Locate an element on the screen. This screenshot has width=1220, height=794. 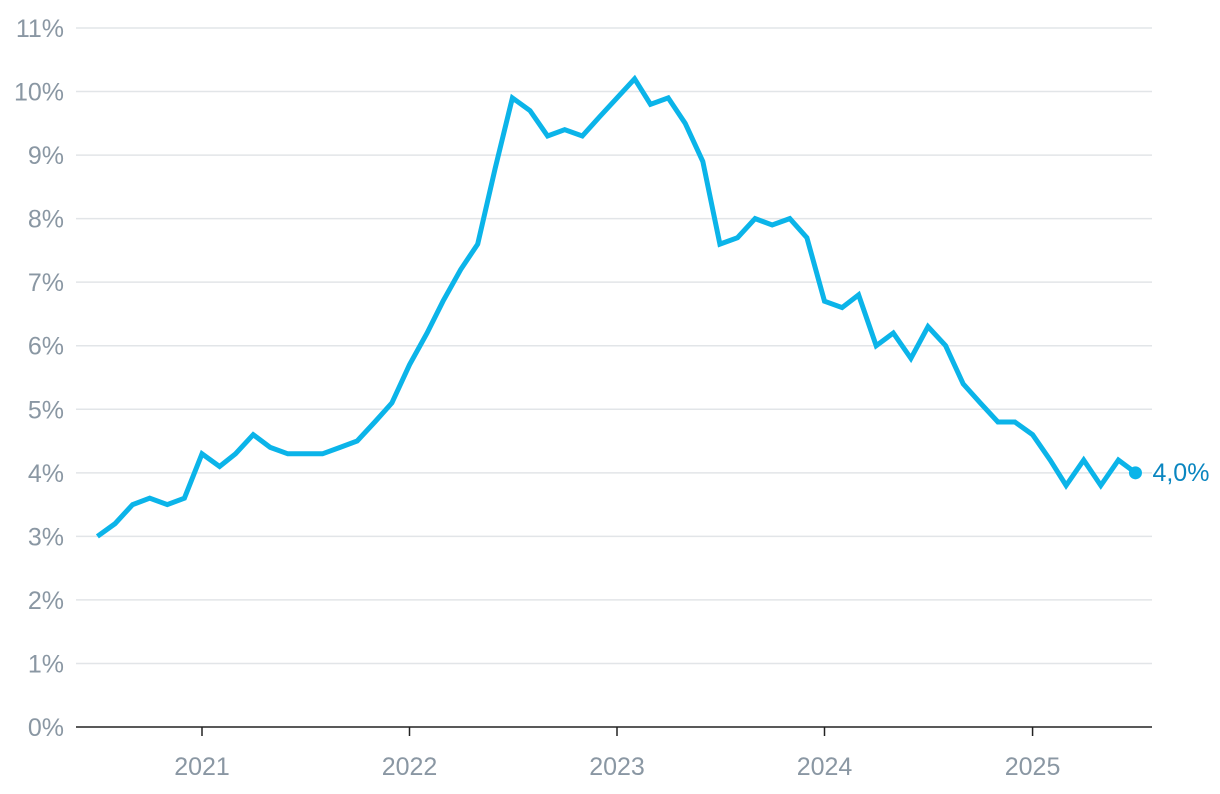
x-tick-label: 2024 is located at coordinates (825, 767).